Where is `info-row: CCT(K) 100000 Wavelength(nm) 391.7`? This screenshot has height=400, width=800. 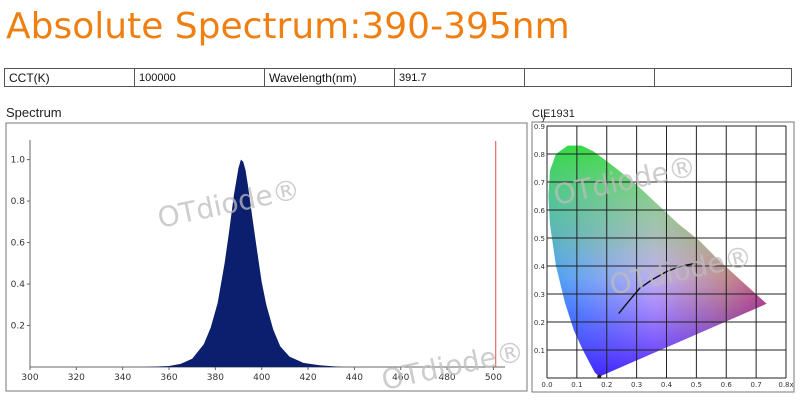 info-row: CCT(K) 100000 Wavelength(nm) 391.7 is located at coordinates (398, 77).